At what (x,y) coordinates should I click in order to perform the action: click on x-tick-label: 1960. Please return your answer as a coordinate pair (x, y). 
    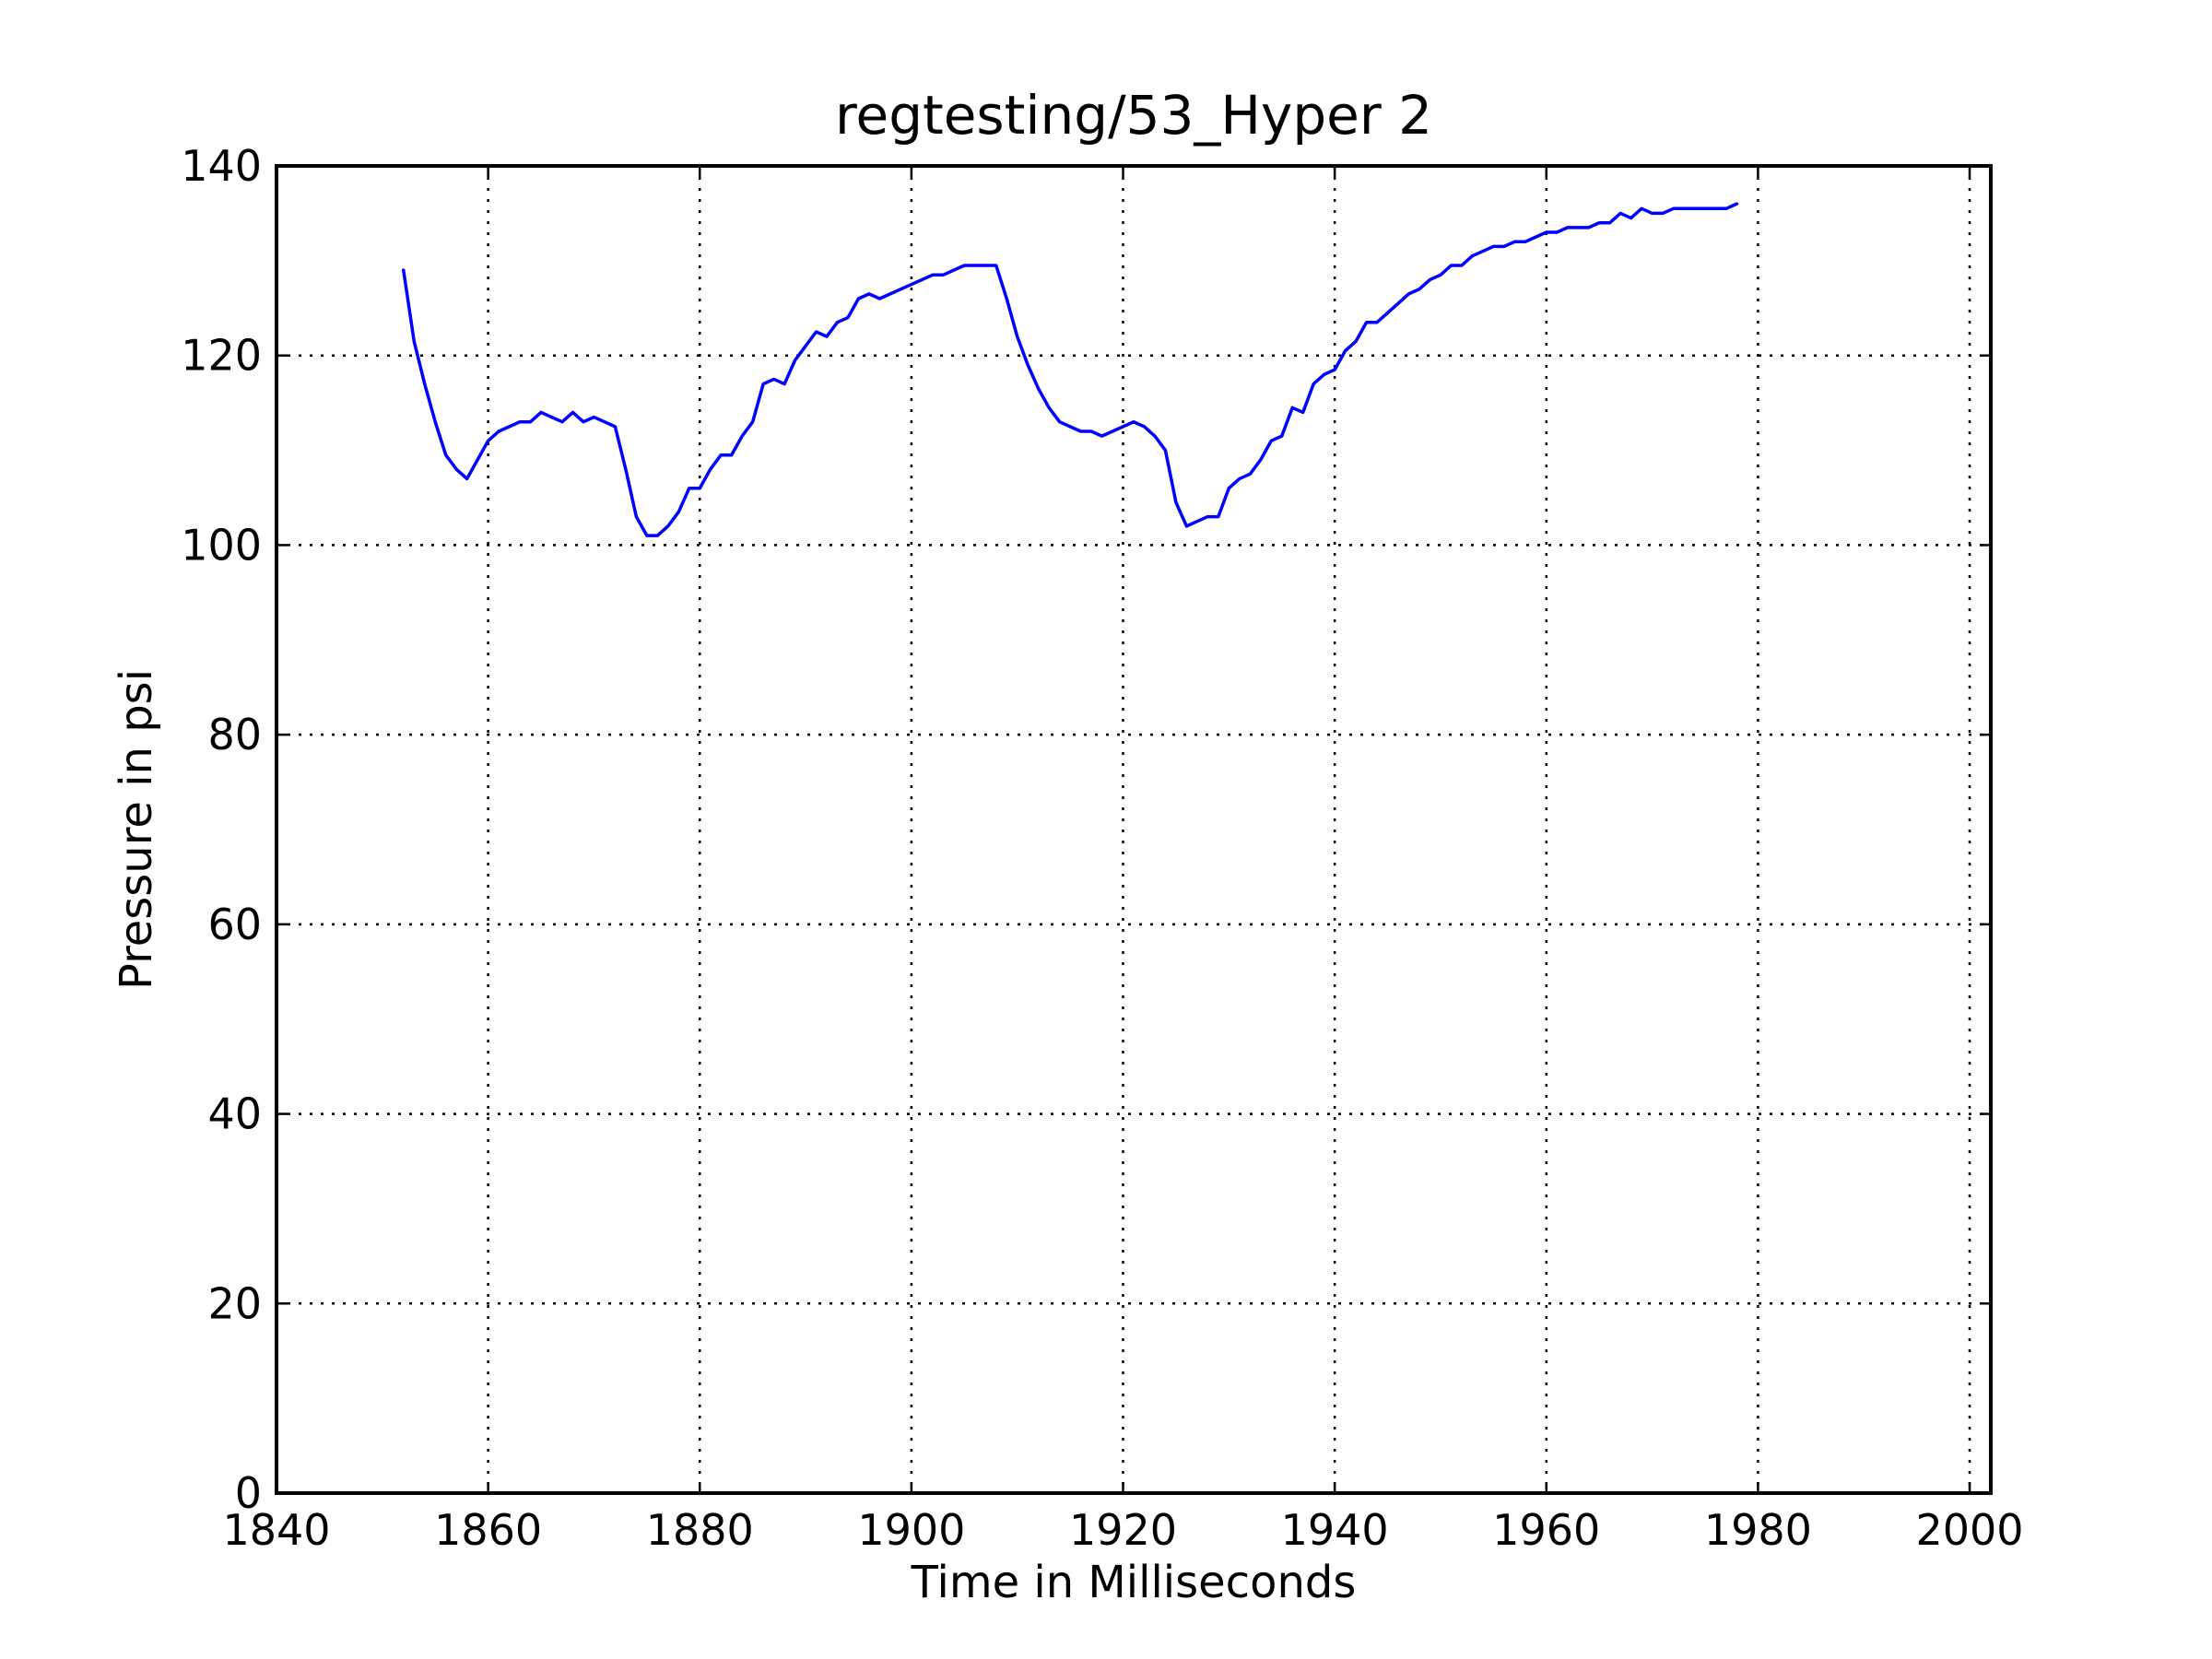
    Looking at the image, I should click on (1546, 1530).